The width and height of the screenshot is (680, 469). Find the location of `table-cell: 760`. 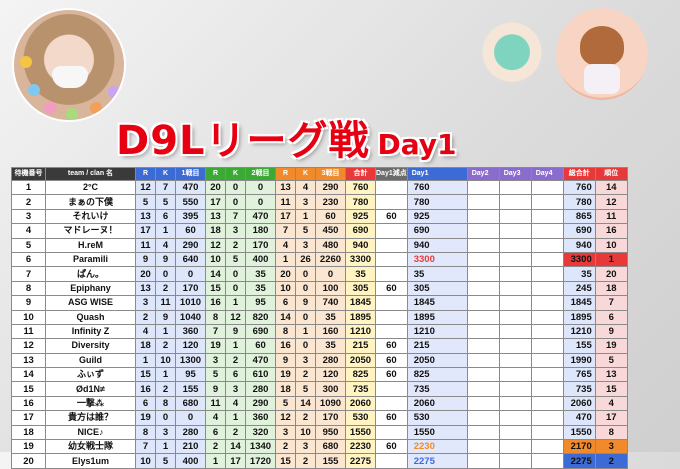

table-cell: 760 is located at coordinates (360, 187).